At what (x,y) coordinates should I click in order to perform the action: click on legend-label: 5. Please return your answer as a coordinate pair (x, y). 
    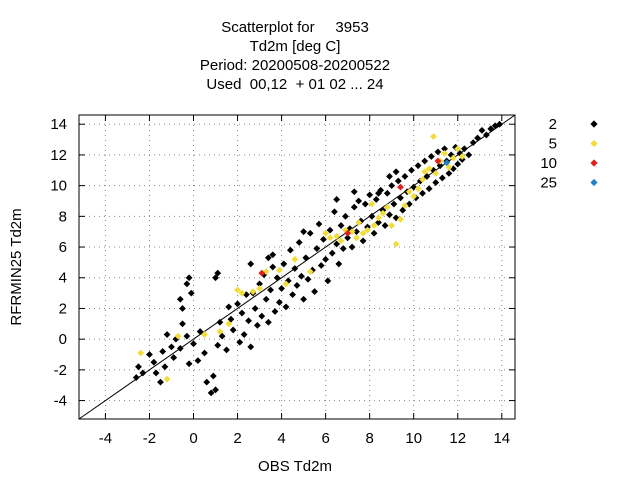
    Looking at the image, I should click on (553, 144).